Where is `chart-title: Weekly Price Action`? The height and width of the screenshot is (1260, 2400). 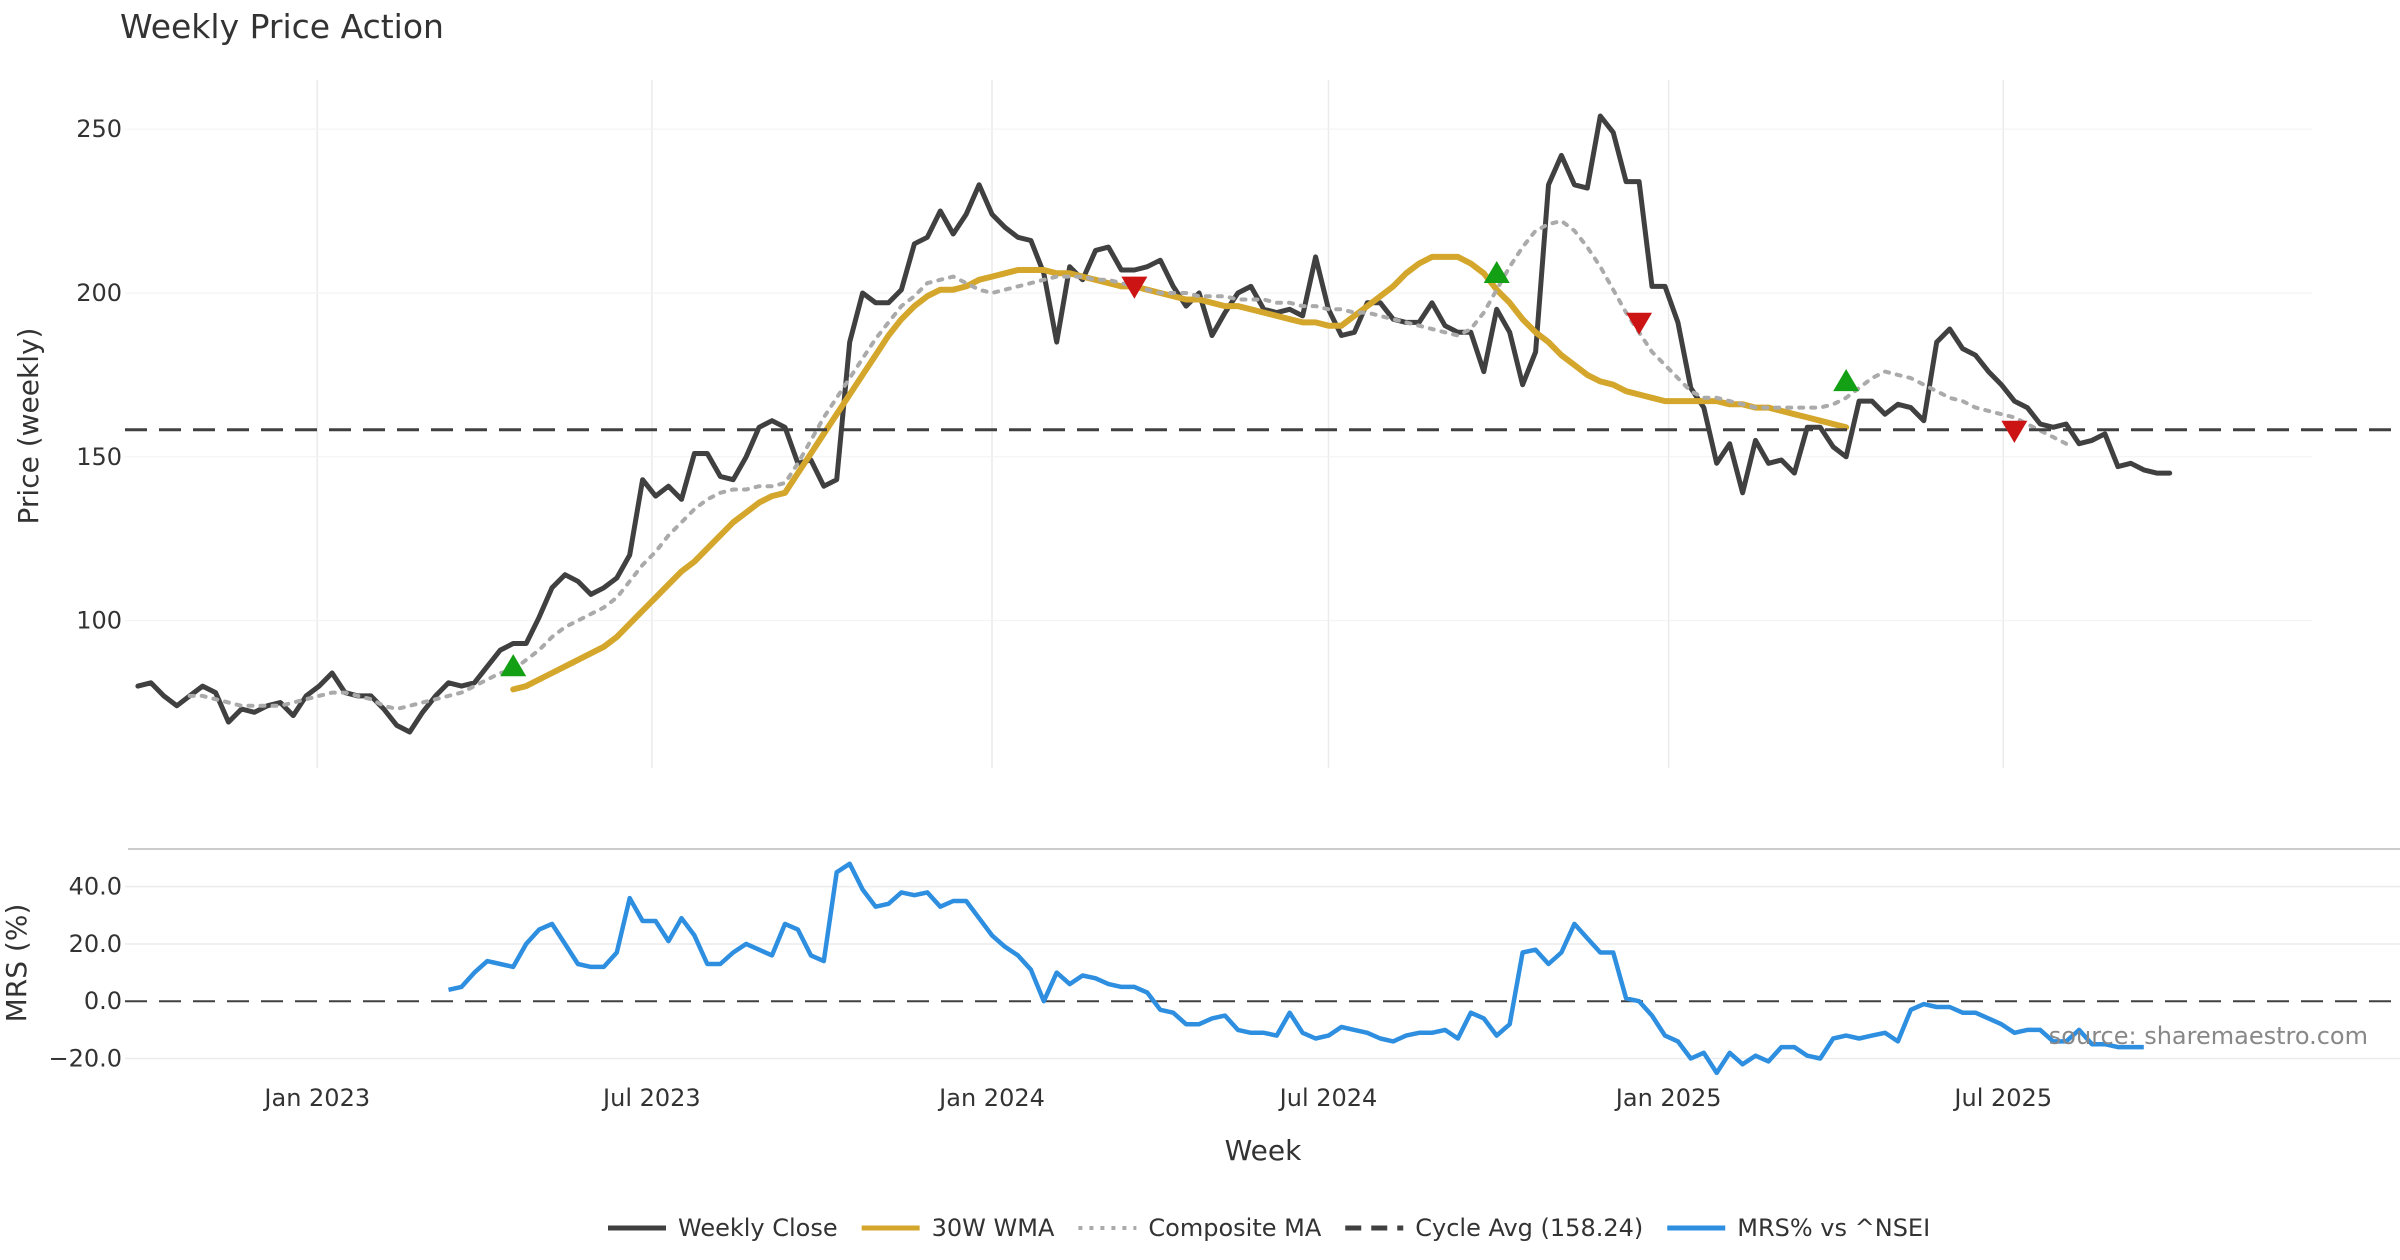 chart-title: Weekly Price Action is located at coordinates (282, 26).